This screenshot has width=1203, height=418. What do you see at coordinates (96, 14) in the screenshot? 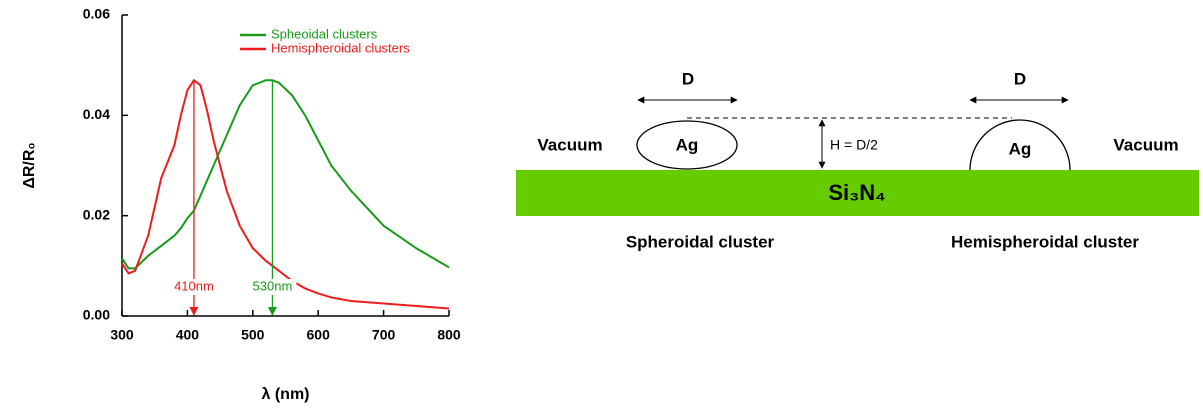
I see `y-tick-label: 0.06` at bounding box center [96, 14].